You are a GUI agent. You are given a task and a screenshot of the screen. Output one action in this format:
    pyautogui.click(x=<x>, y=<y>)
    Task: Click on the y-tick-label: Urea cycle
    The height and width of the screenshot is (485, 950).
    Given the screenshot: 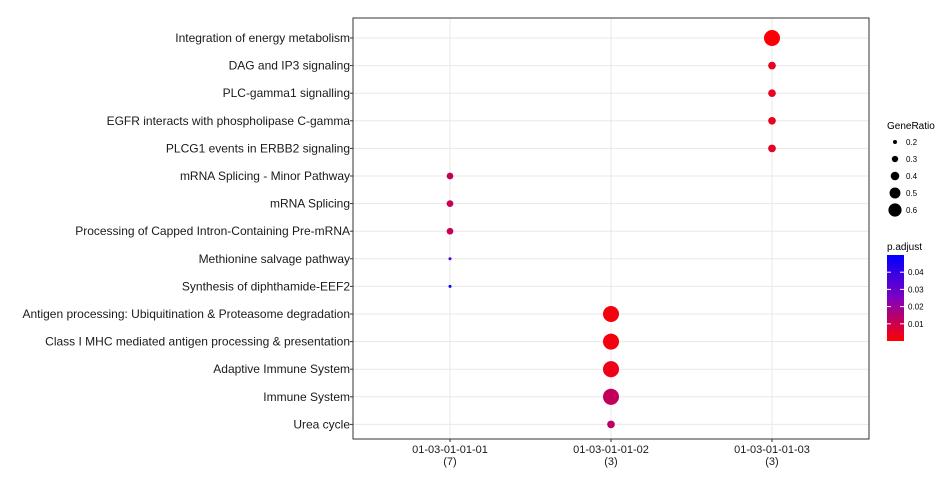 What is the action you would take?
    pyautogui.click(x=321, y=424)
    